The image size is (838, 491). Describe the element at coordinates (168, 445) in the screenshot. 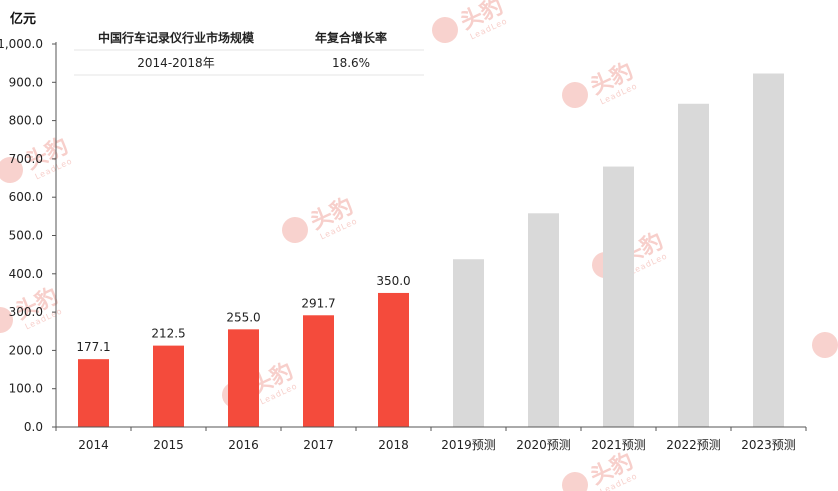

I see `x-category-label: 2015` at that location.